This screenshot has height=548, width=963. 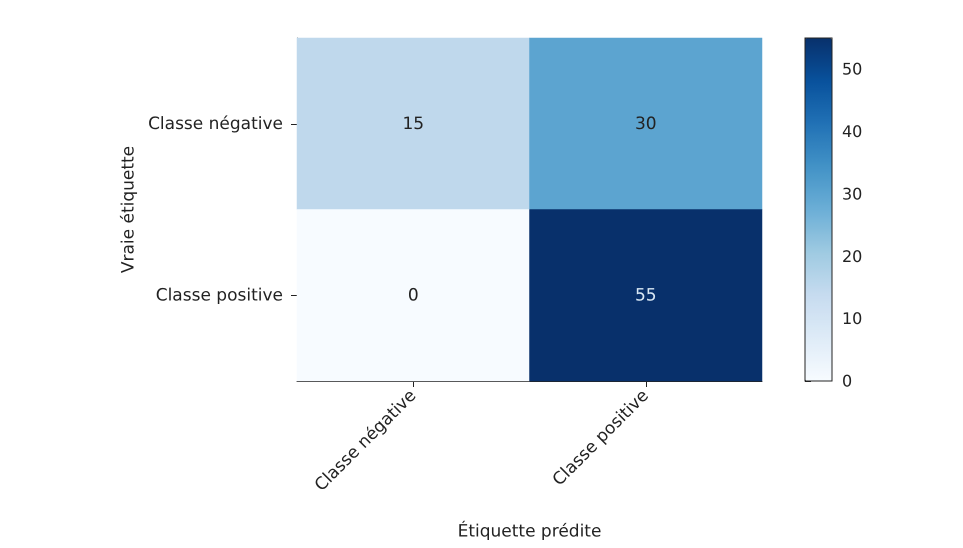 What do you see at coordinates (852, 256) in the screenshot?
I see `color-bar-label: 20` at bounding box center [852, 256].